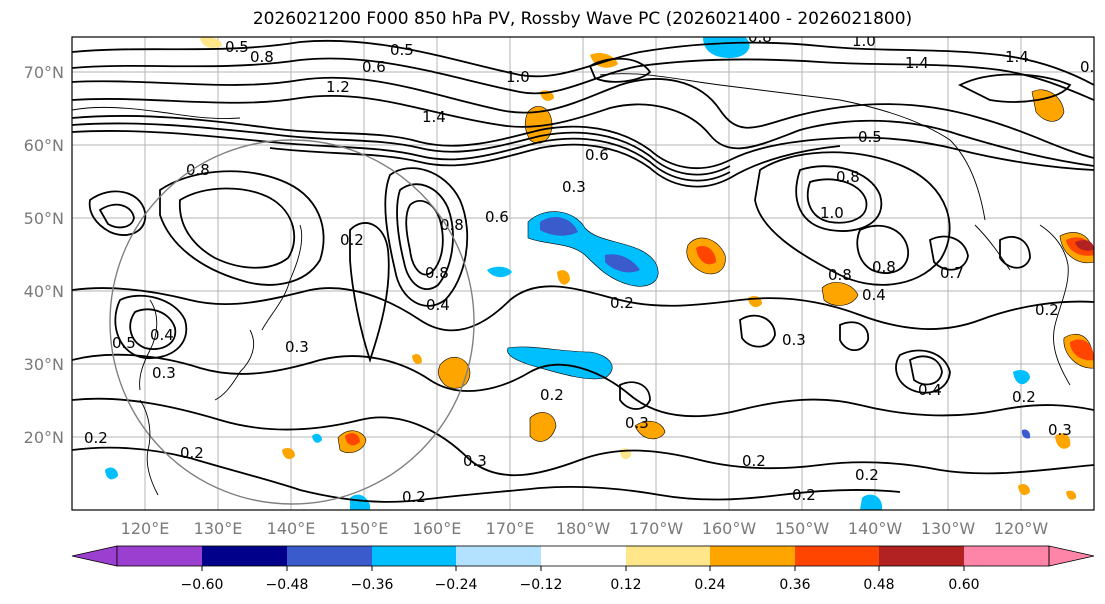 This screenshot has height=604, width=1105. Describe the element at coordinates (709, 585) in the screenshot. I see `colorbar-tick-label: 0.24` at that location.